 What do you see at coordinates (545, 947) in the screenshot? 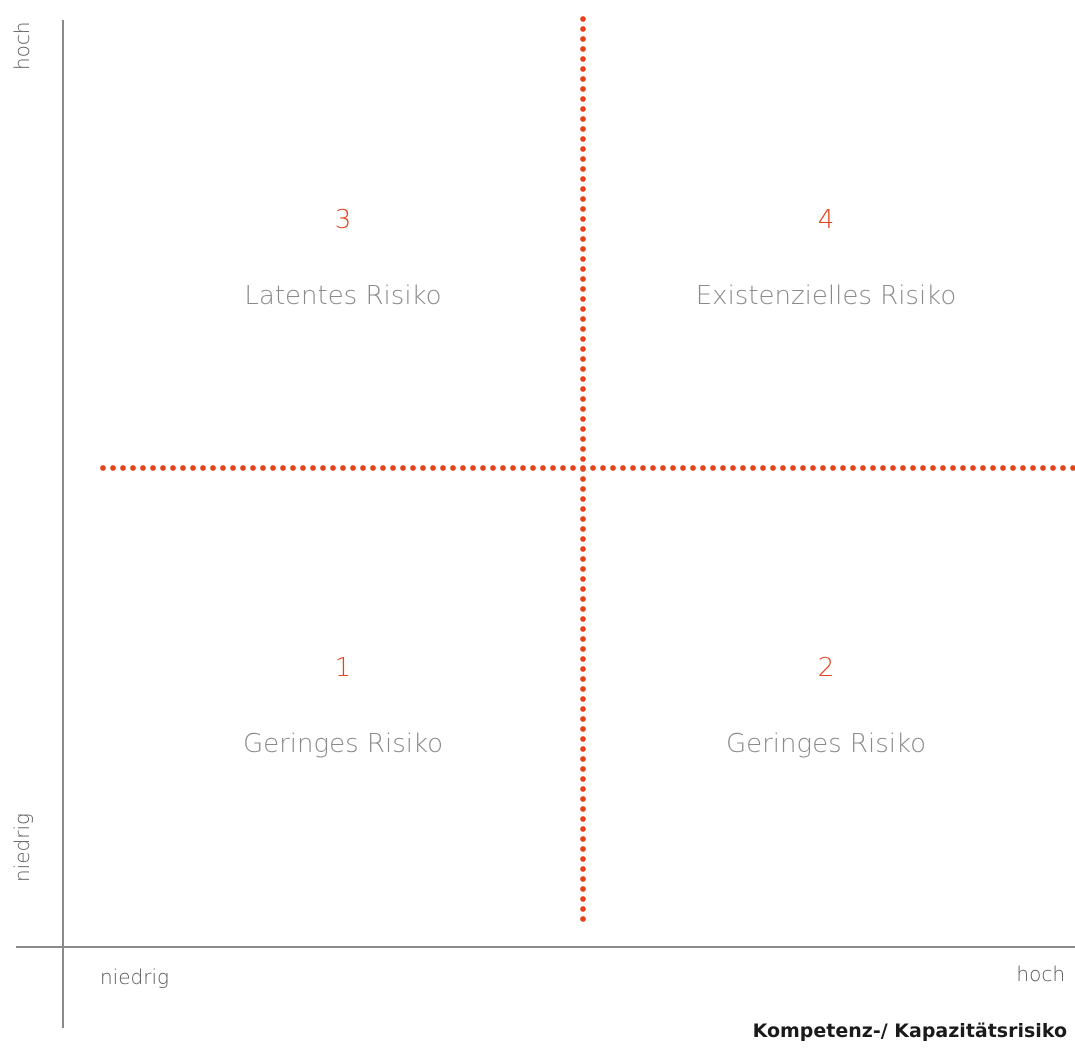
I see `x-axis-line` at bounding box center [545, 947].